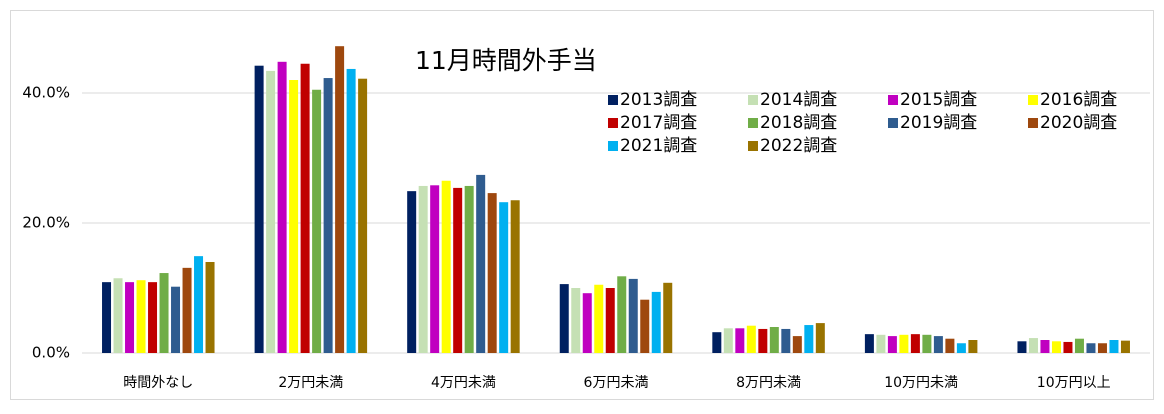 Image resolution: width=1164 pixels, height=414 pixels. Describe the element at coordinates (798, 146) in the screenshot. I see `legend-label: 2022調査` at that location.